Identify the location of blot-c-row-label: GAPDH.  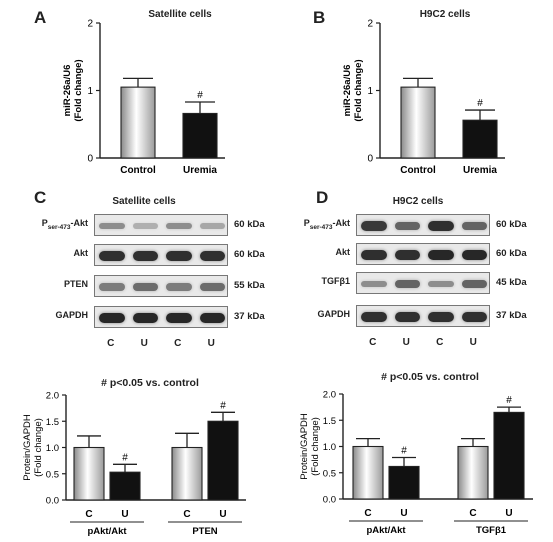
(71, 315).